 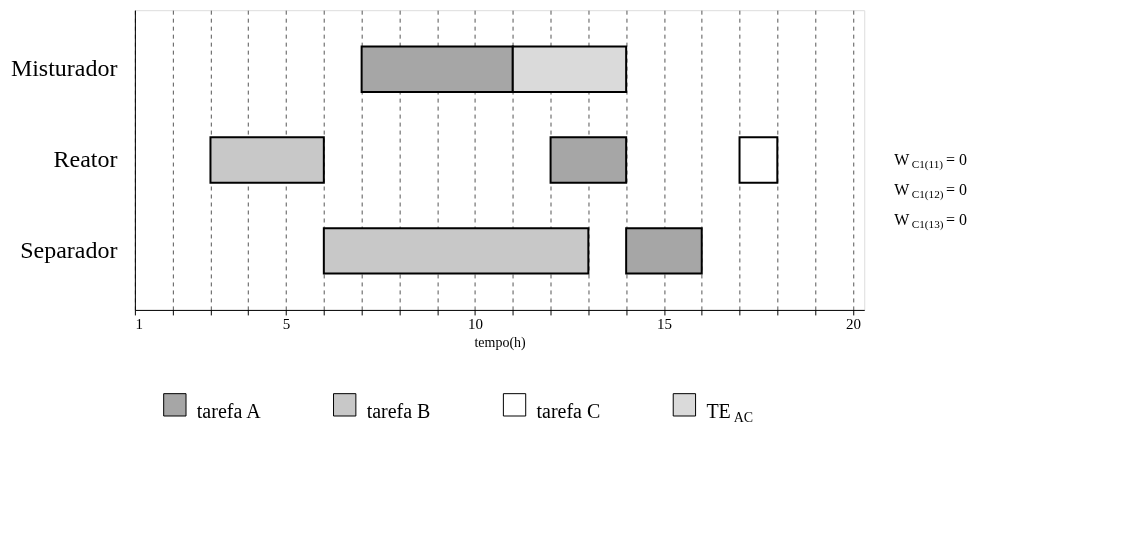 What do you see at coordinates (85, 159) in the screenshot?
I see `y-tick-label: Reator` at bounding box center [85, 159].